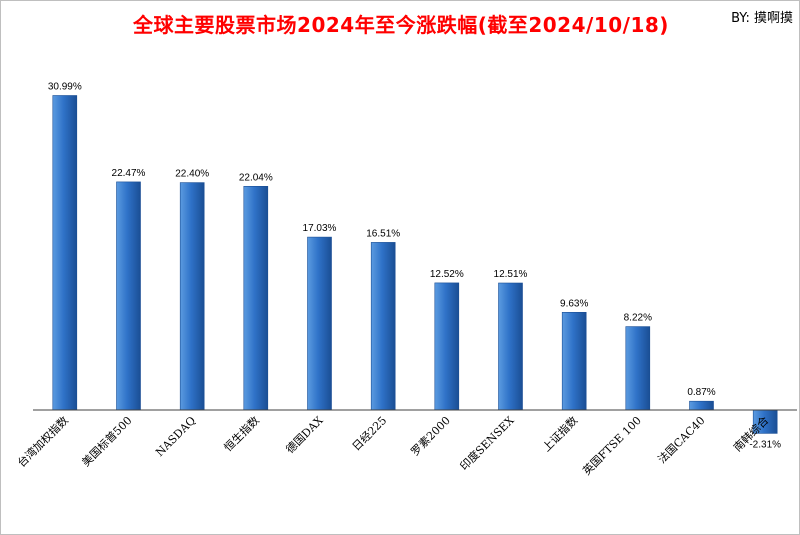  I want to click on chart-title: 全球主要股票市场2024年至今涨跌幅(截至2024/10/18), so click(401, 25).